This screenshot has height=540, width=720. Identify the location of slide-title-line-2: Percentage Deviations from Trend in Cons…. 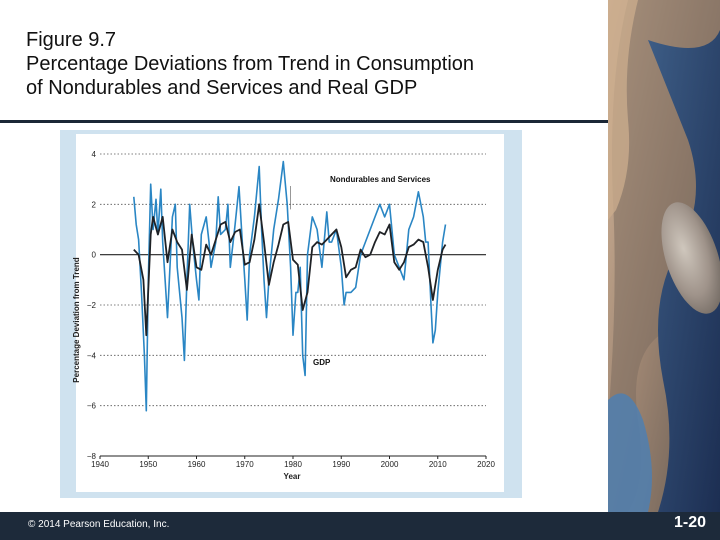
(250, 64).